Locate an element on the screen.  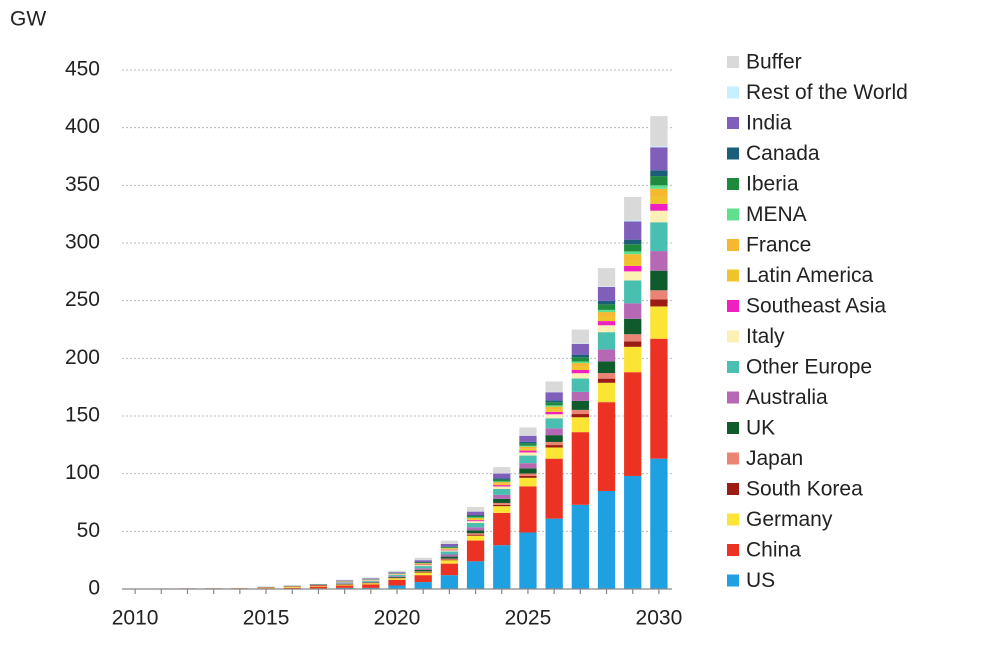
x-tick-label: 2030 is located at coordinates (659, 618).